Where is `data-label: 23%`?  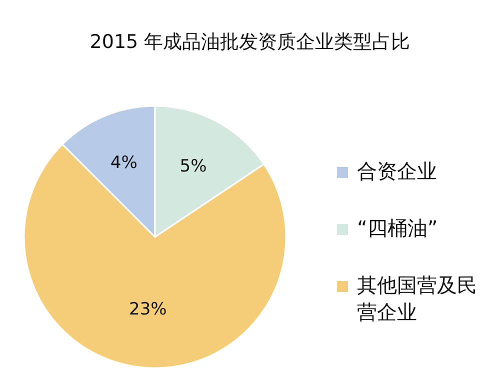 data-label: 23% is located at coordinates (148, 310).